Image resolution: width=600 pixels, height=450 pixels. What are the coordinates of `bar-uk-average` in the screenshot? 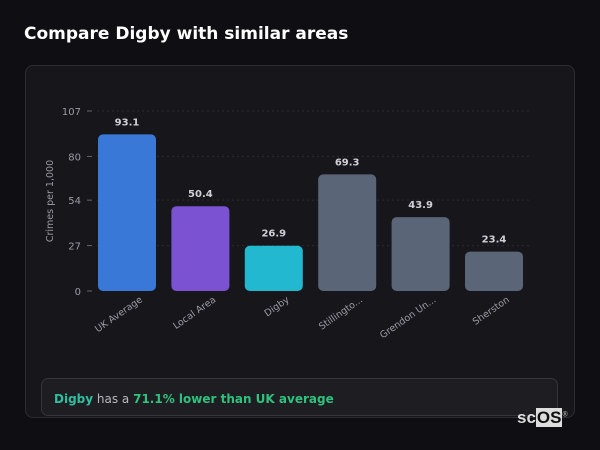 It's located at (127, 212).